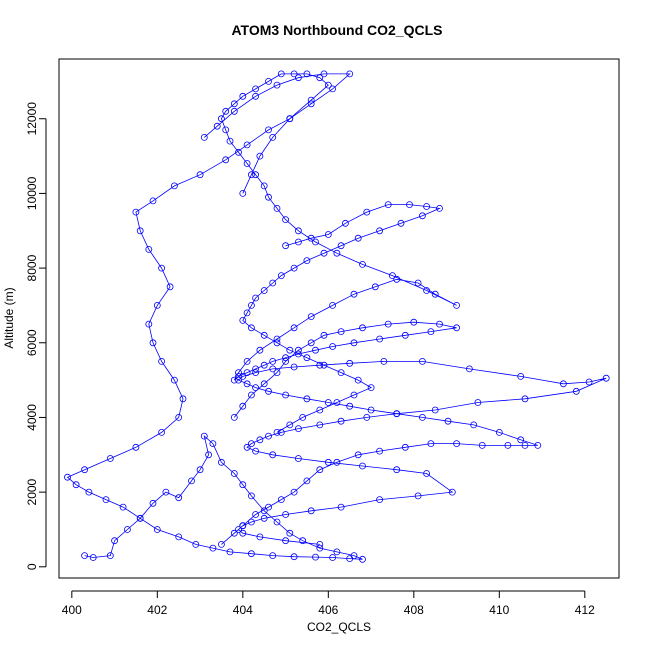 The height and width of the screenshot is (650, 650). What do you see at coordinates (32, 119) in the screenshot?
I see `y-tick-label: 12000` at bounding box center [32, 119].